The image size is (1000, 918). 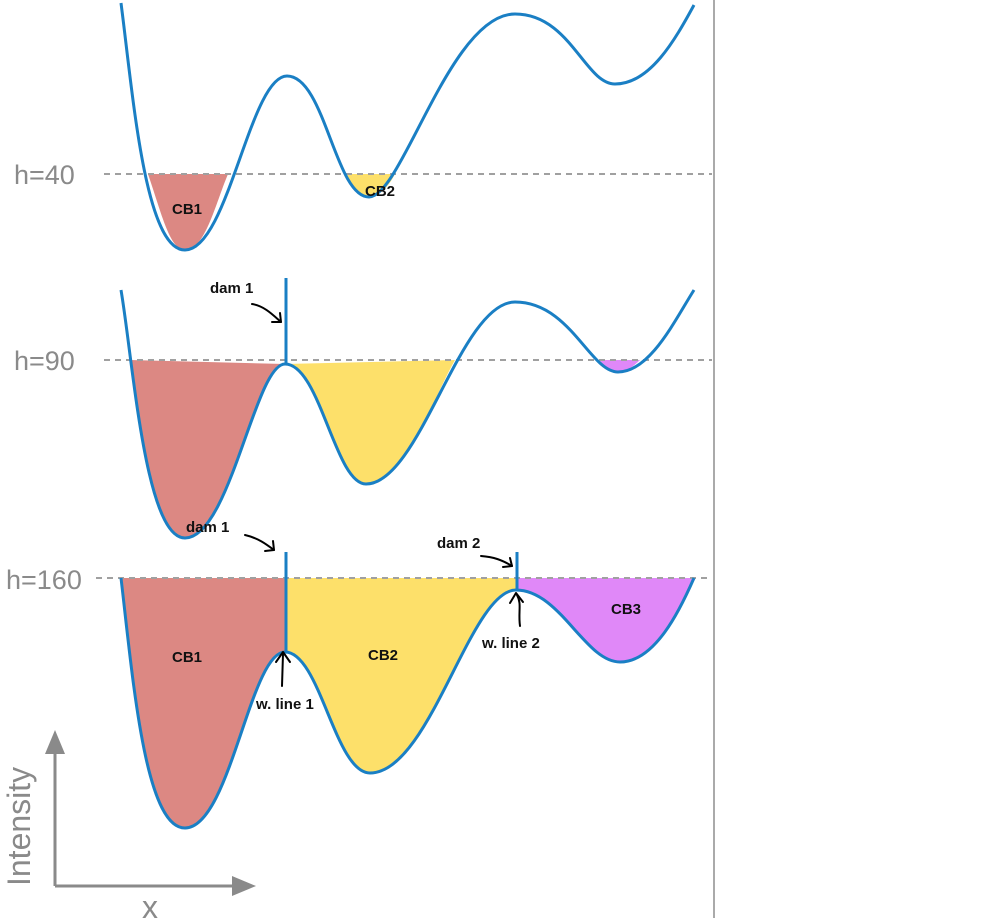 What do you see at coordinates (282, 670) in the screenshot?
I see `wline-1-pointer-arrow` at bounding box center [282, 670].